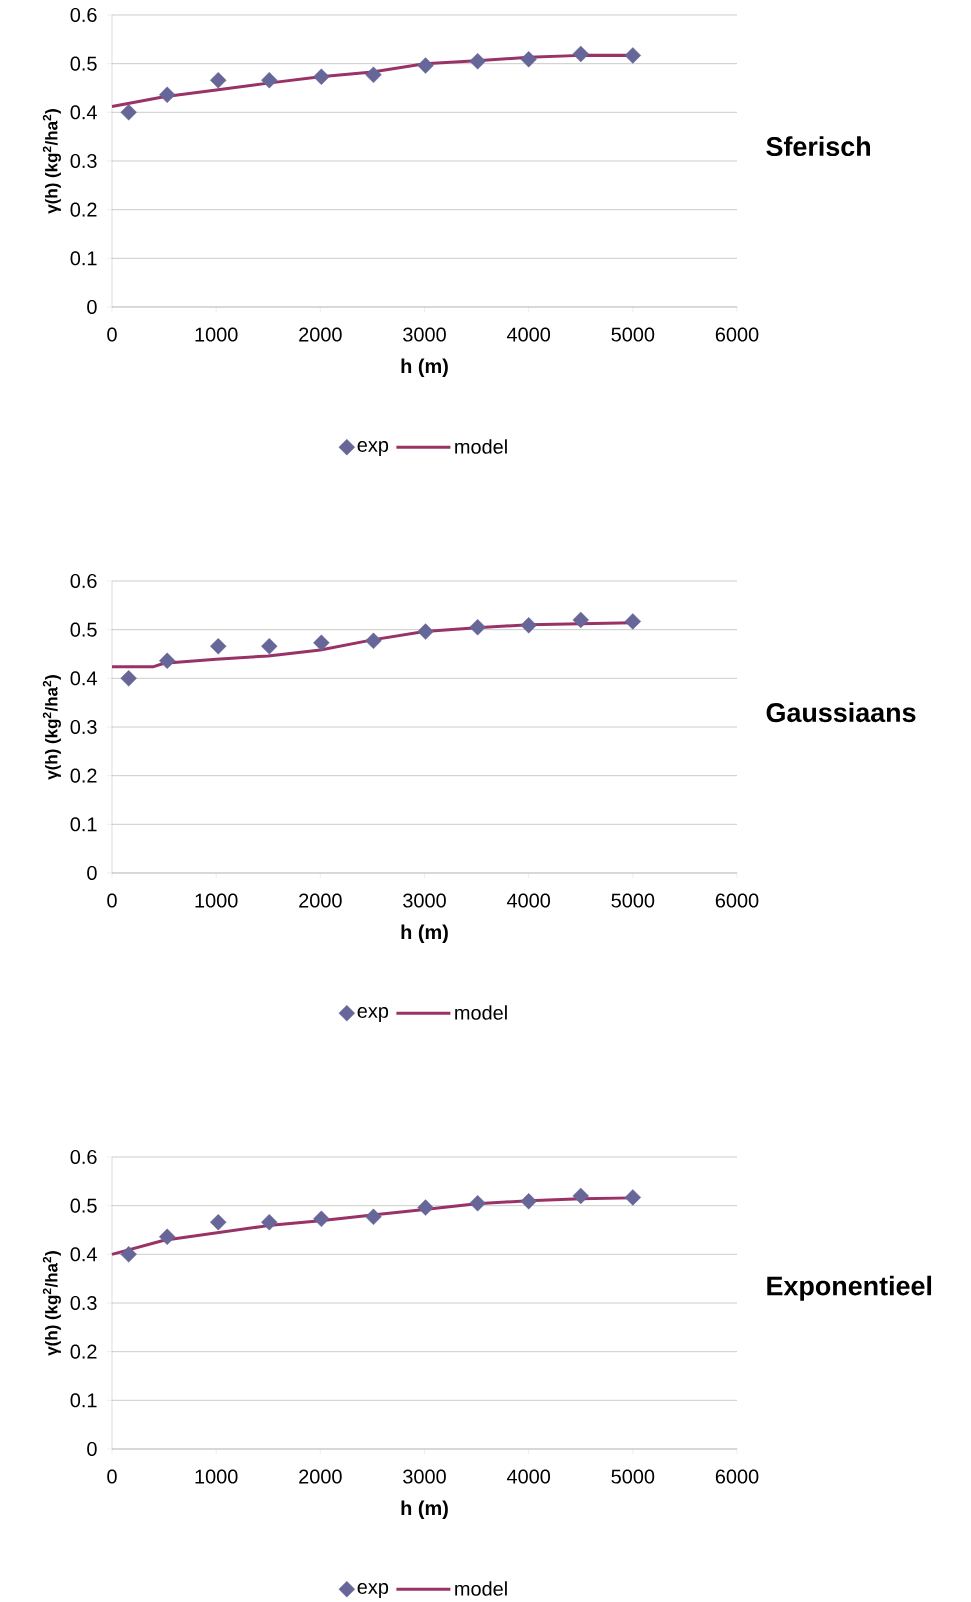 Image resolution: width=971 pixels, height=1602 pixels. What do you see at coordinates (841, 712) in the screenshot?
I see `text: Gaussiaans` at bounding box center [841, 712].